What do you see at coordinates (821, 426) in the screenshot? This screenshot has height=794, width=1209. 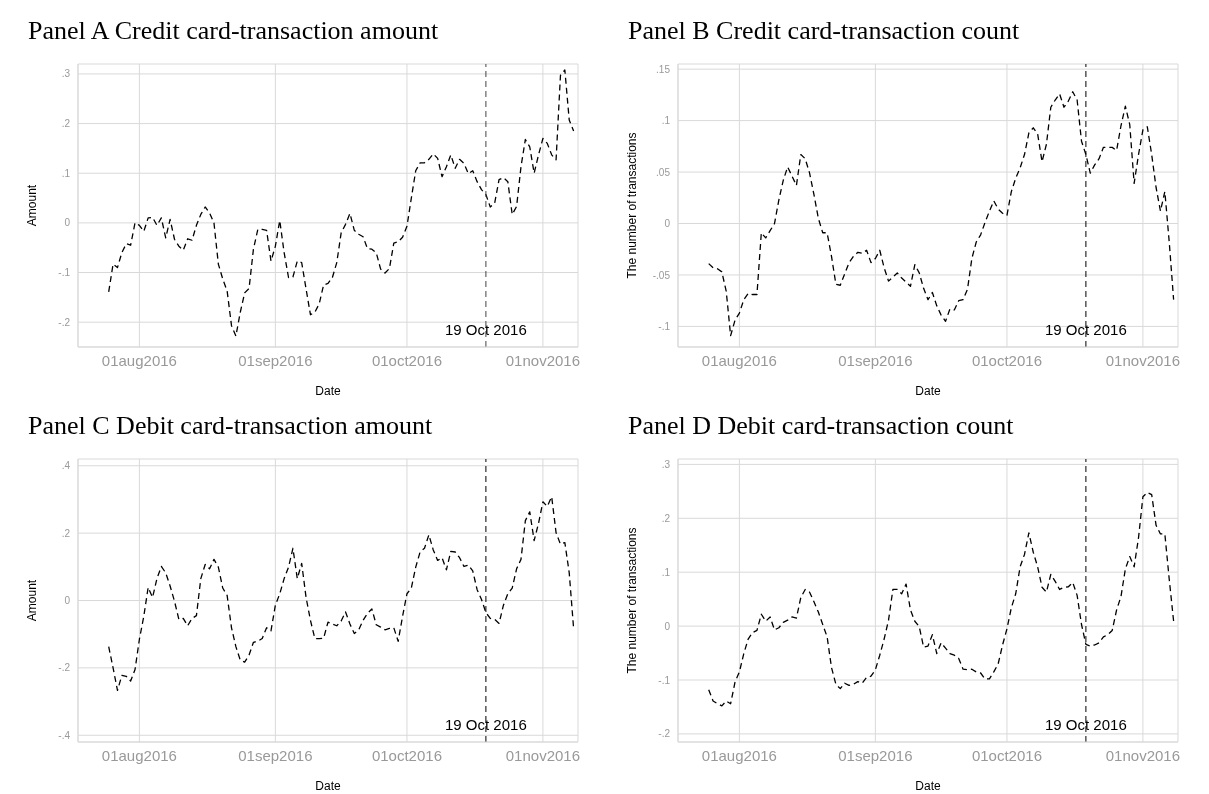 I see `chart-title: Panel D Debit card-transaction count` at bounding box center [821, 426].